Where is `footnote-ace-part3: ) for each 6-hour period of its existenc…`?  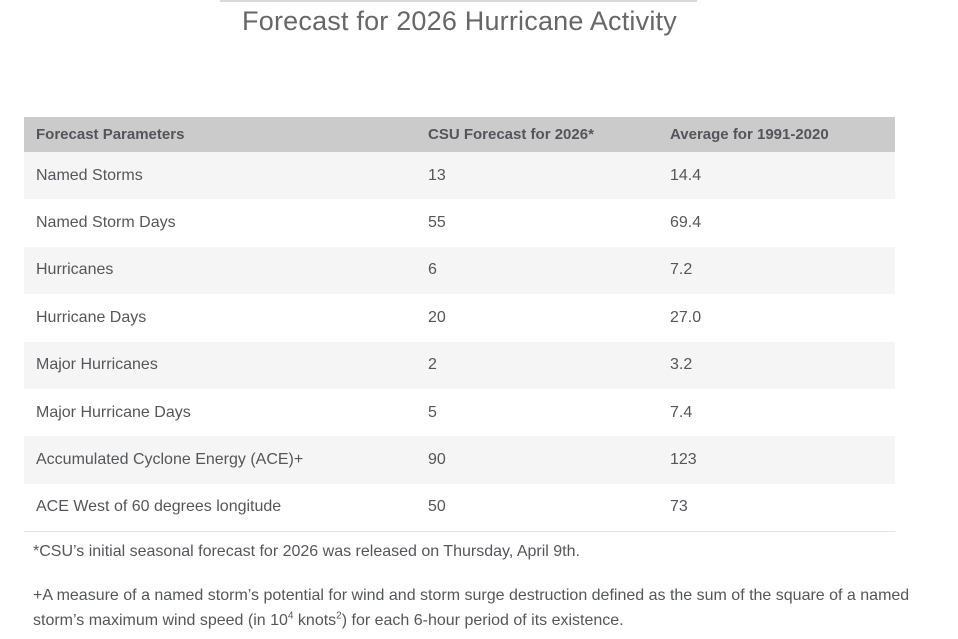
footnote-ace-part3: ) for each 6-hour period of its existenc… is located at coordinates (482, 620).